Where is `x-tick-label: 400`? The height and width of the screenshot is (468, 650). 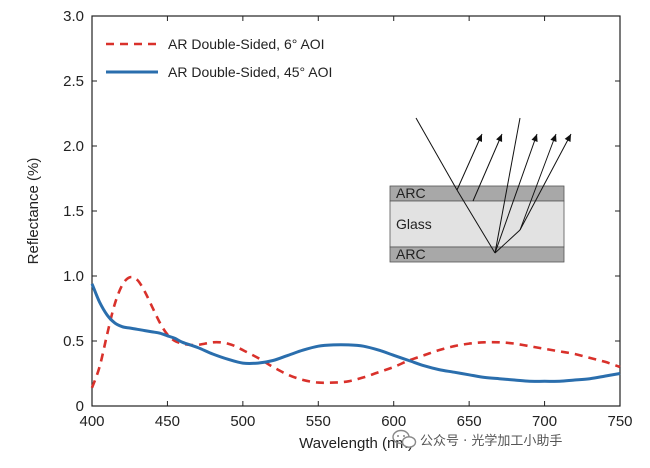
x-tick-label: 400 is located at coordinates (91, 421).